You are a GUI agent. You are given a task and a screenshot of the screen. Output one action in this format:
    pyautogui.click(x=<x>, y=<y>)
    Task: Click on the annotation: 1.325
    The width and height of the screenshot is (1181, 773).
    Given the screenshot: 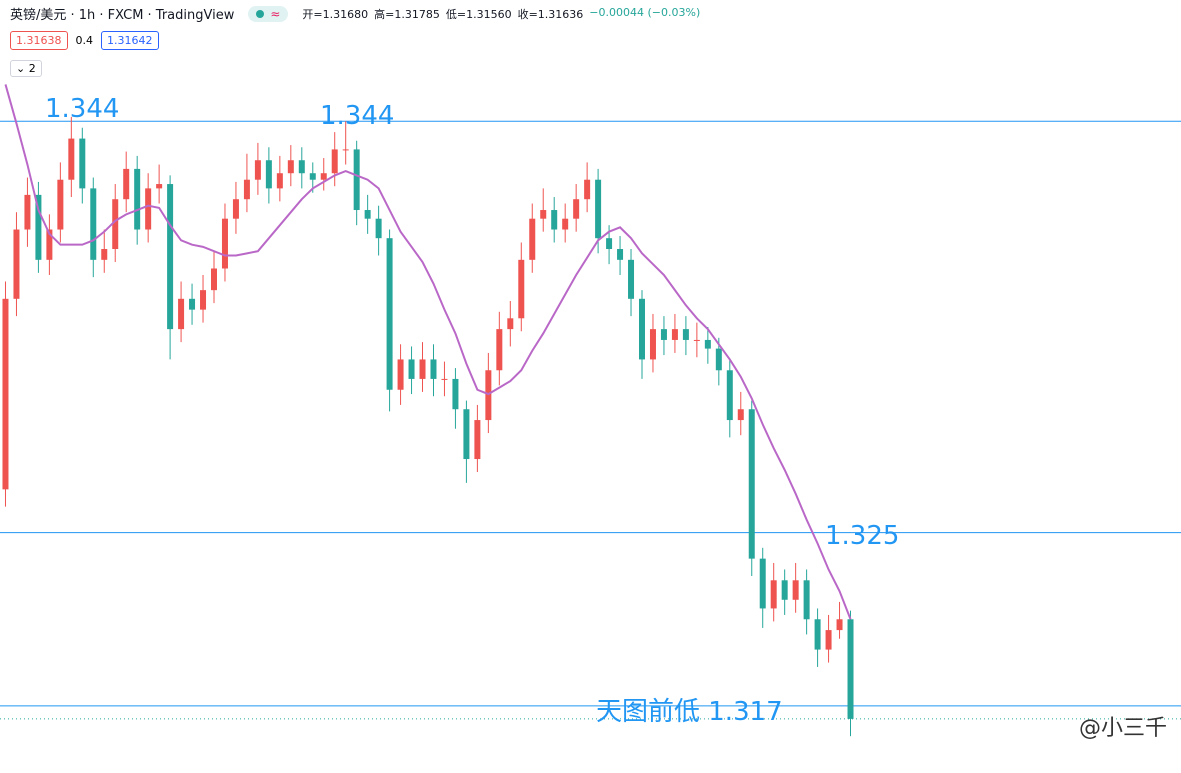 What is the action you would take?
    pyautogui.click(x=862, y=536)
    